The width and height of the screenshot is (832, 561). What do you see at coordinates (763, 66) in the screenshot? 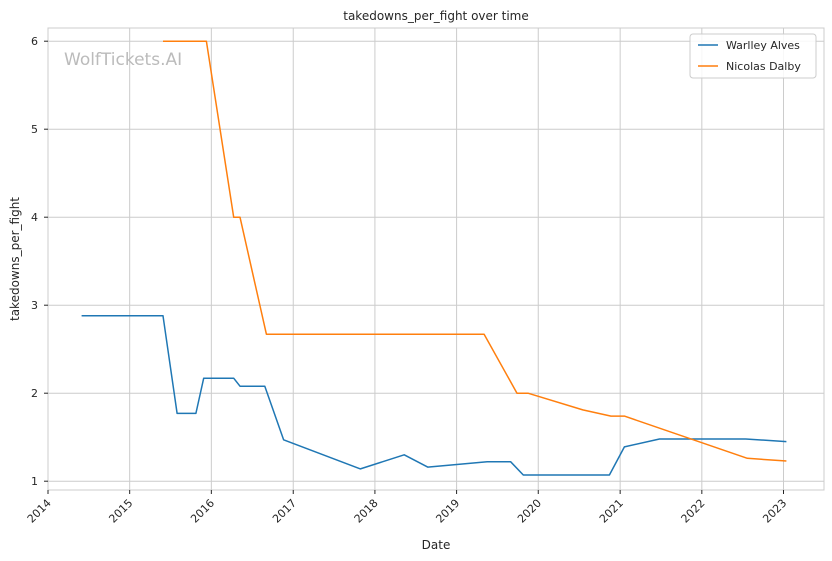
I see `legend-label: Nicolas Dalby` at bounding box center [763, 66].